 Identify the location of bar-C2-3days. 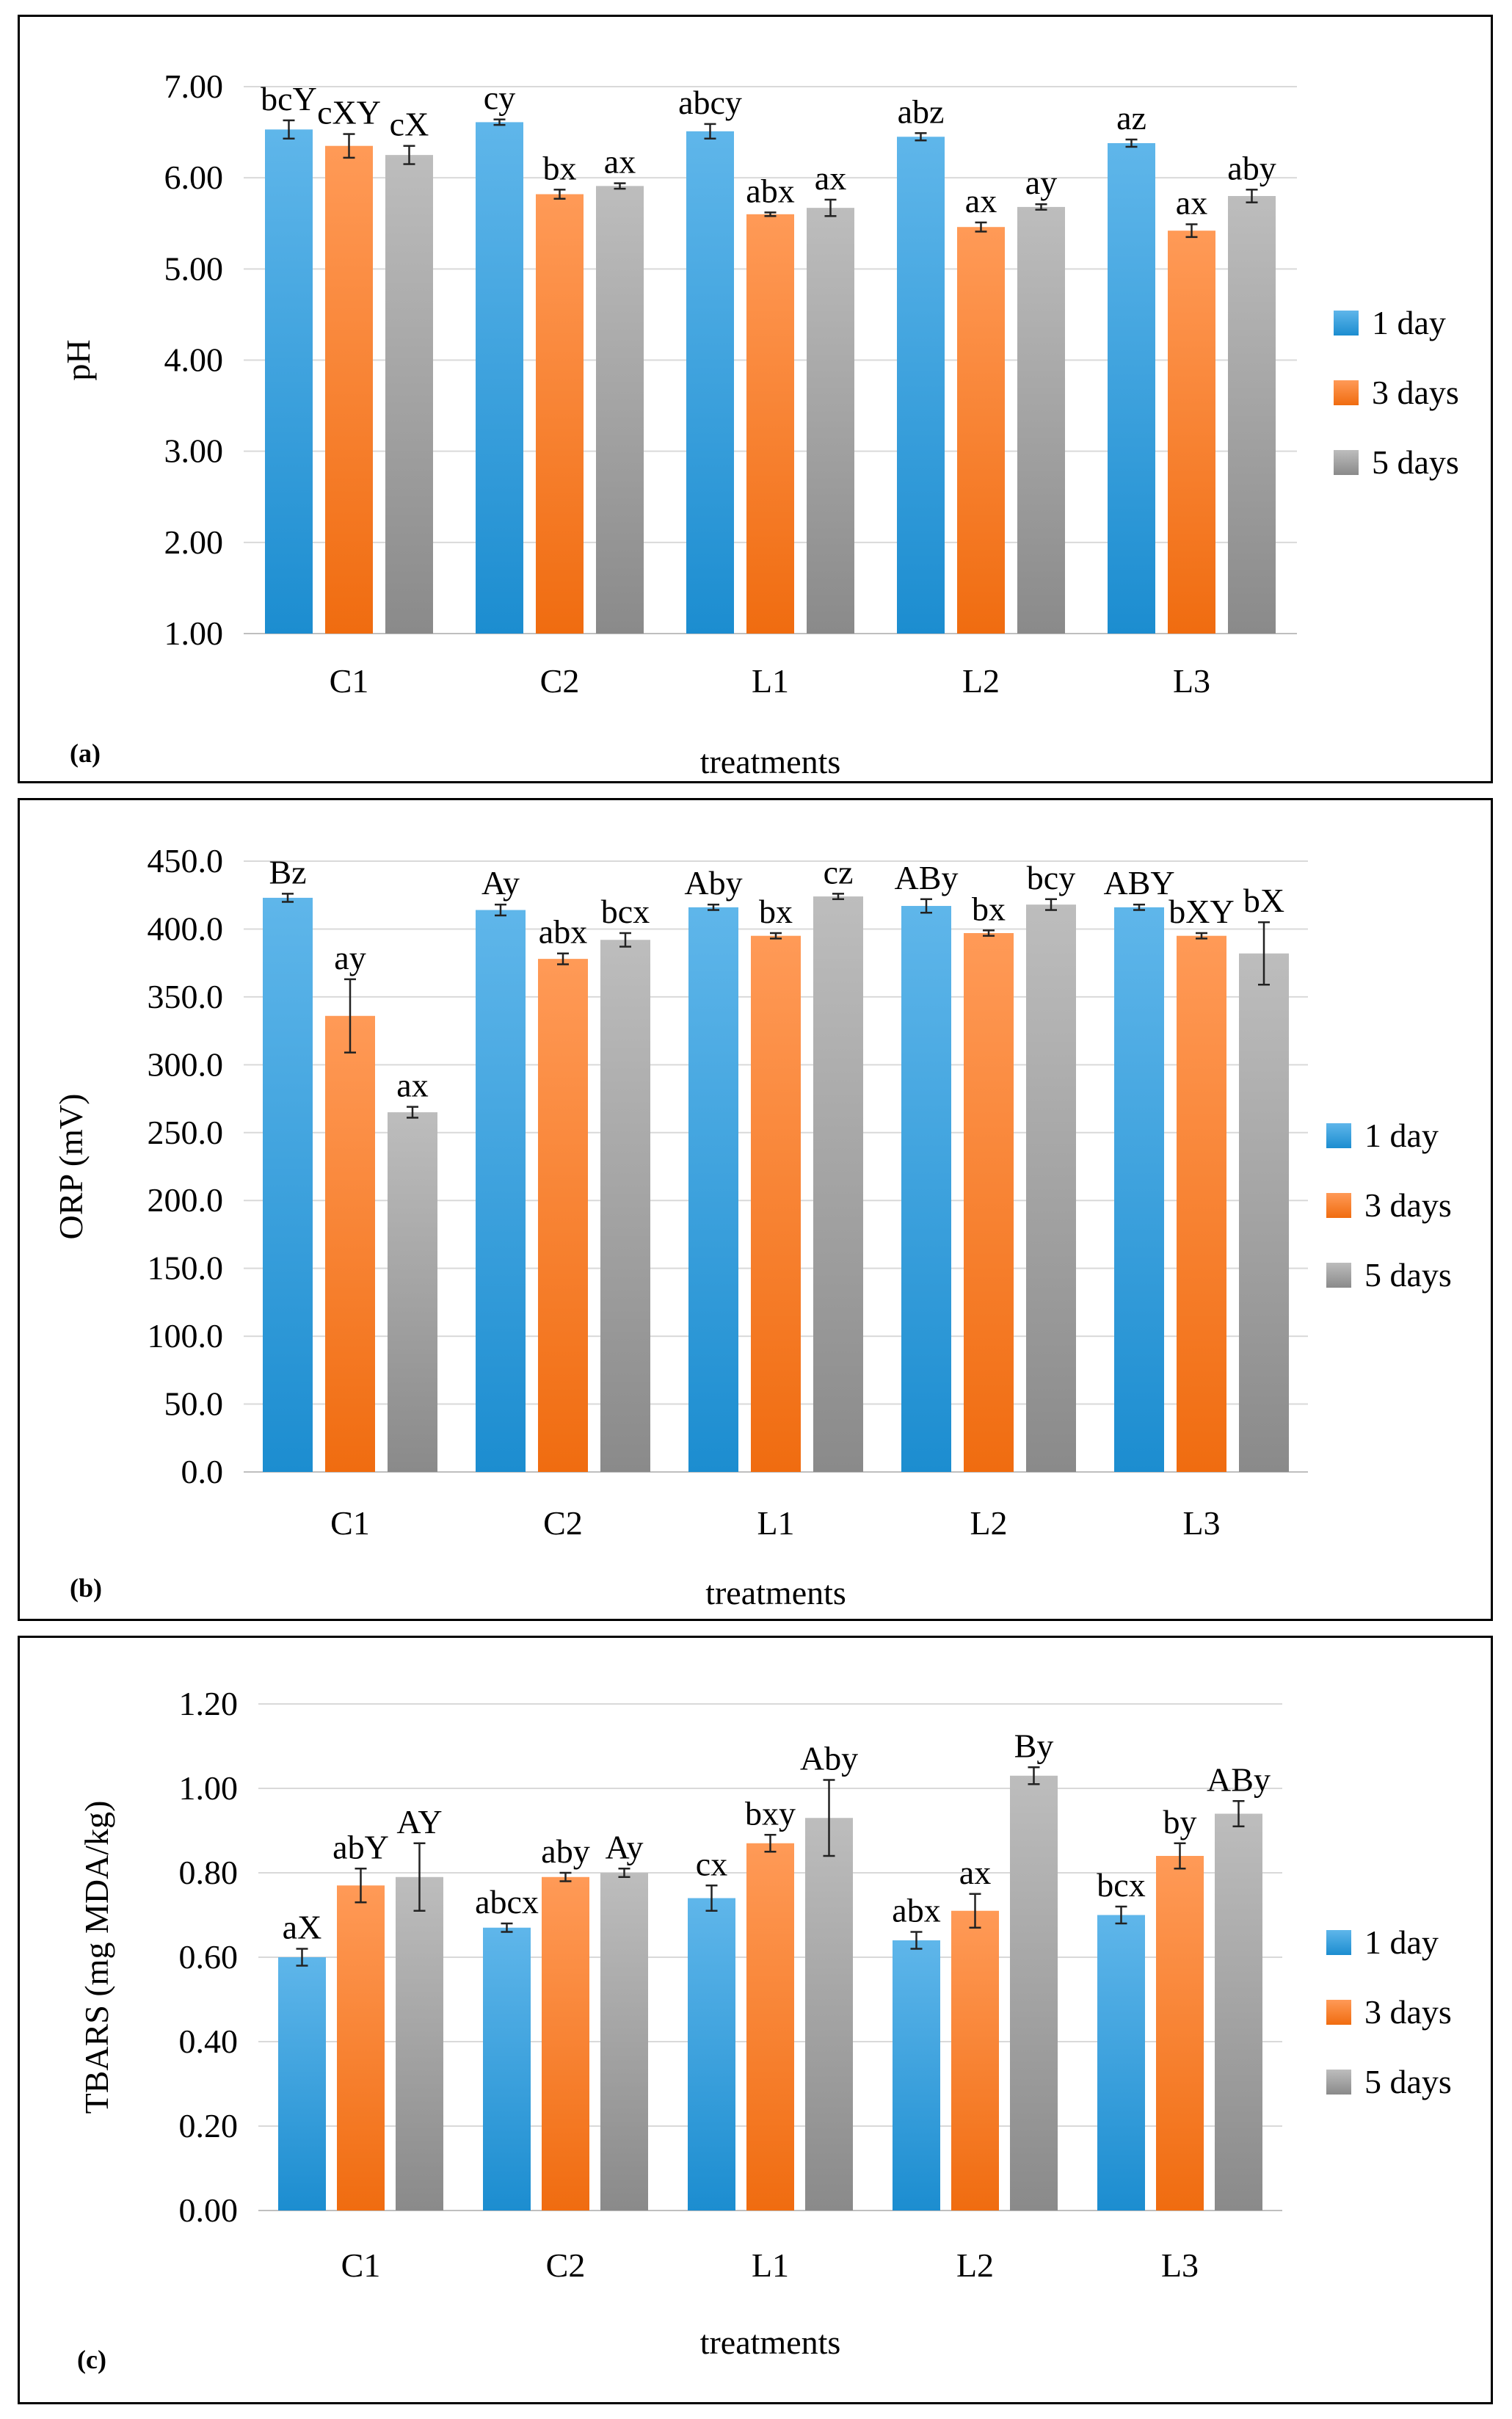
(563, 1215).